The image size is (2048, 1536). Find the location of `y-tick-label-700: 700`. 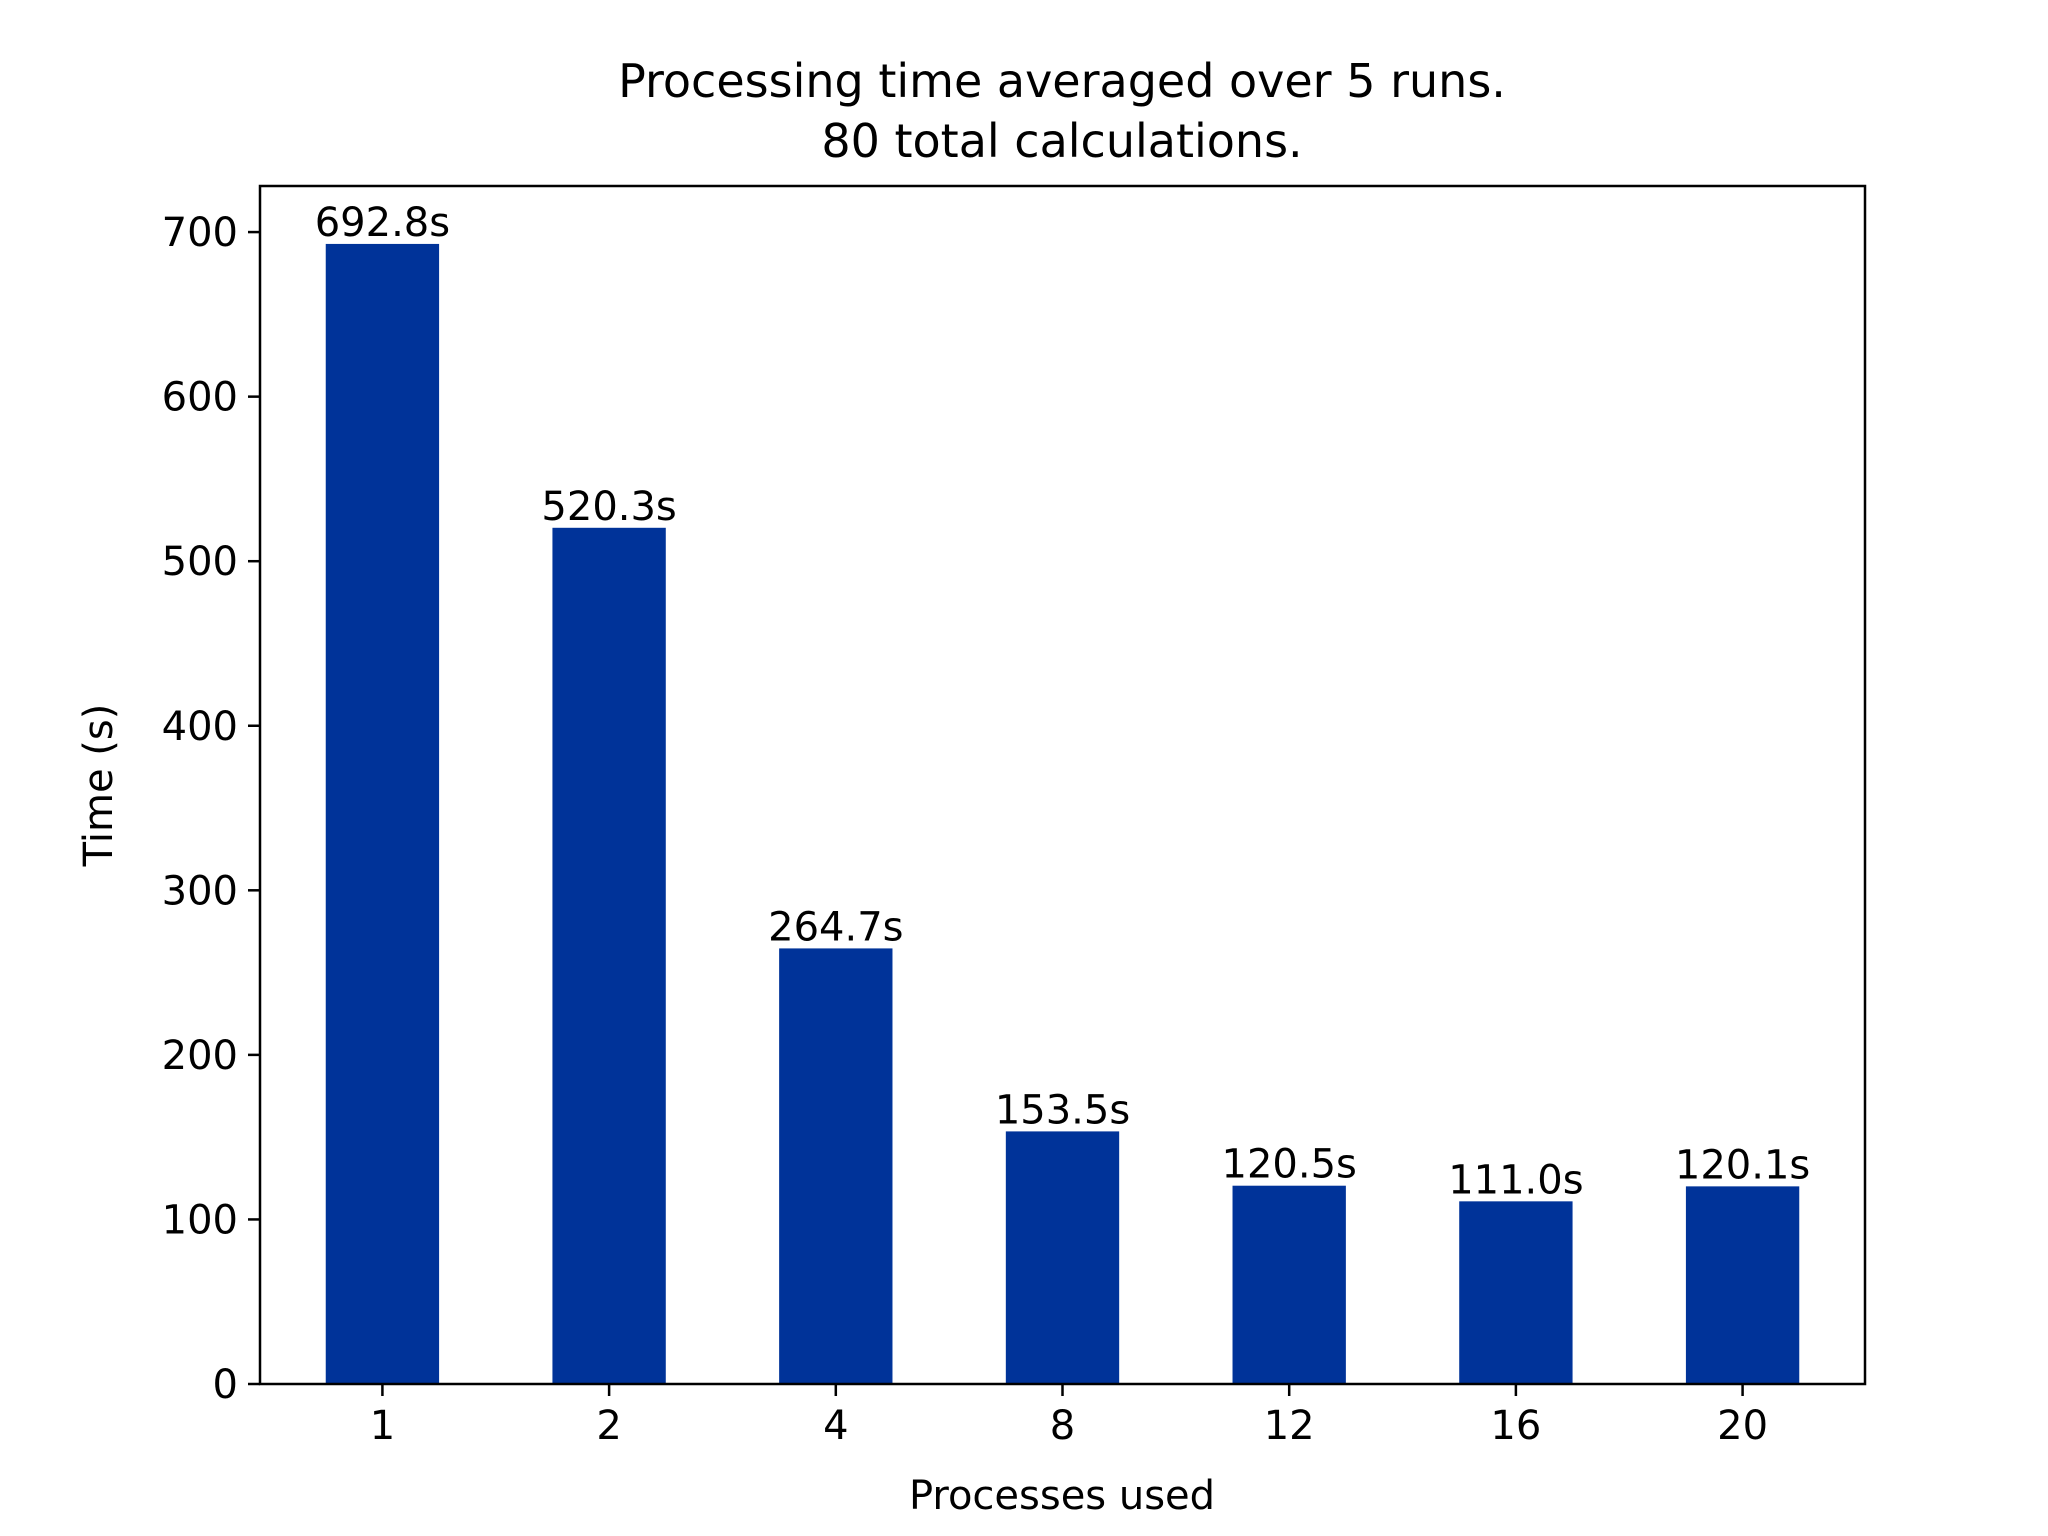

y-tick-label-700: 700 is located at coordinates (200, 233).